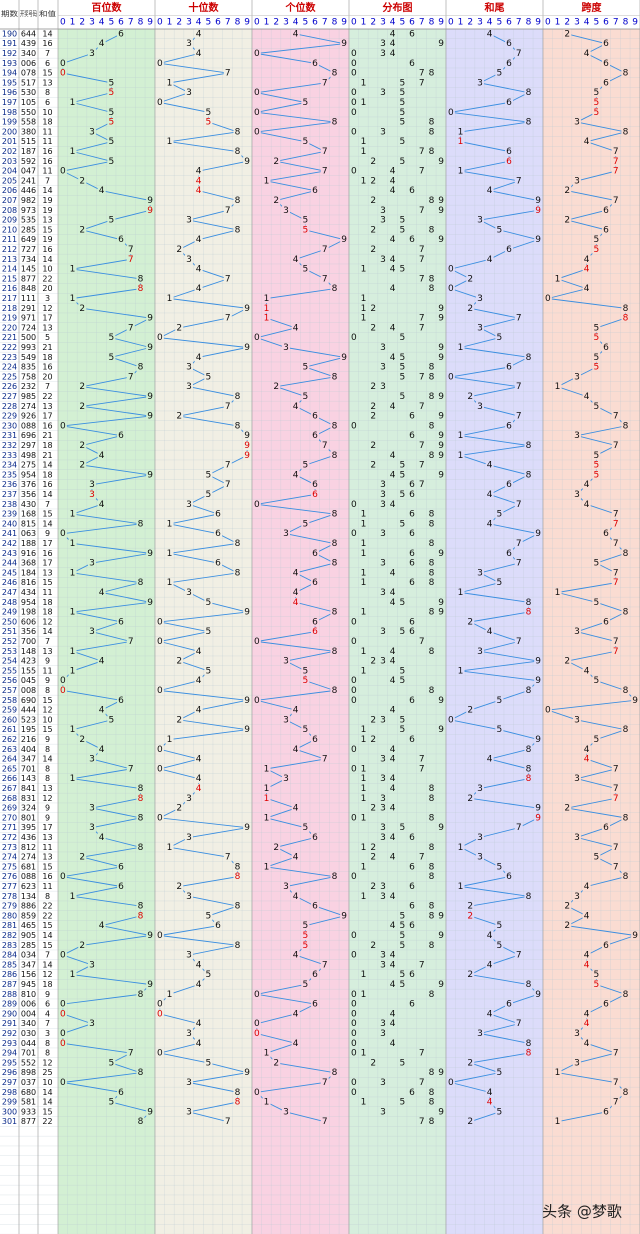 The width and height of the screenshot is (640, 1234). Describe the element at coordinates (9, 514) in the screenshot. I see `period: 239` at that location.